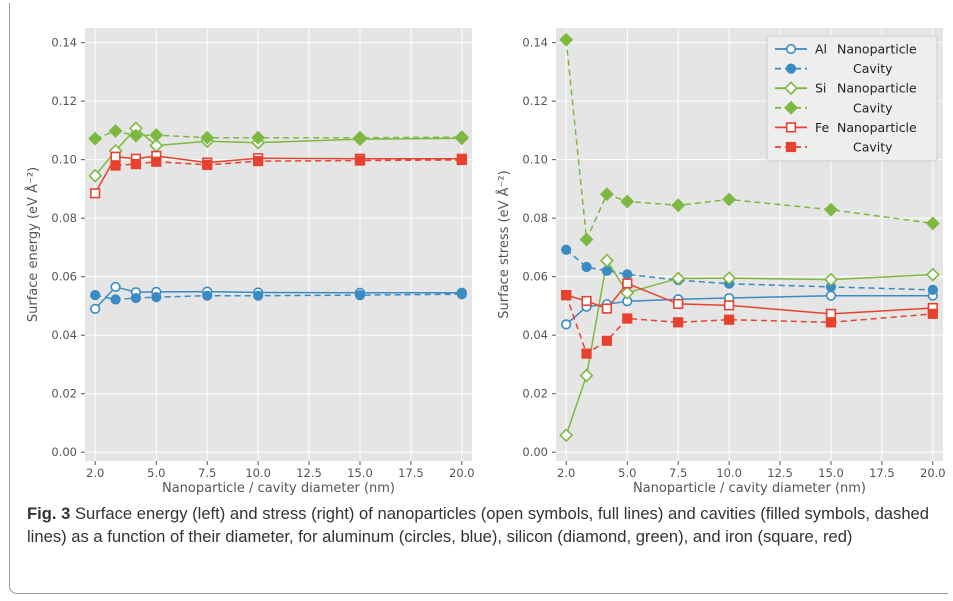  Describe the element at coordinates (207, 473) in the screenshot. I see `left-x-tick-label: 7.5` at that location.